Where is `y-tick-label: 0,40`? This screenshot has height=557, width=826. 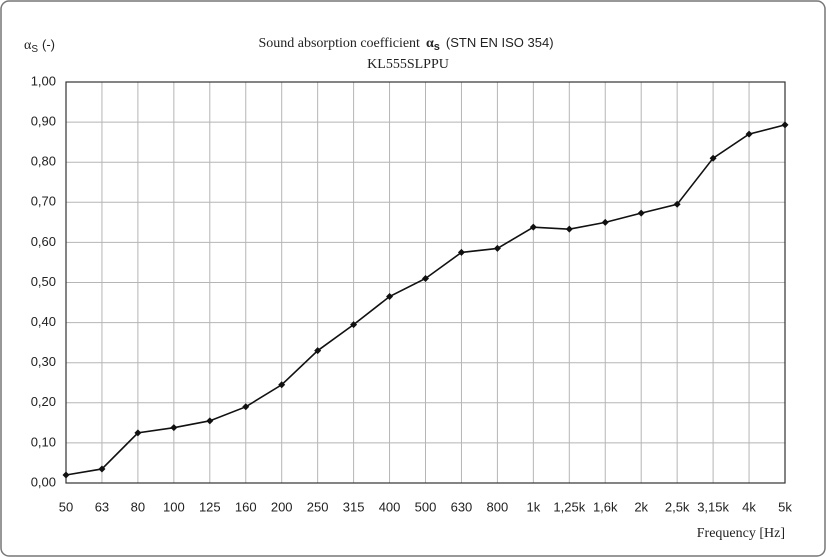
y-tick-label: 0,40 is located at coordinates (43, 321).